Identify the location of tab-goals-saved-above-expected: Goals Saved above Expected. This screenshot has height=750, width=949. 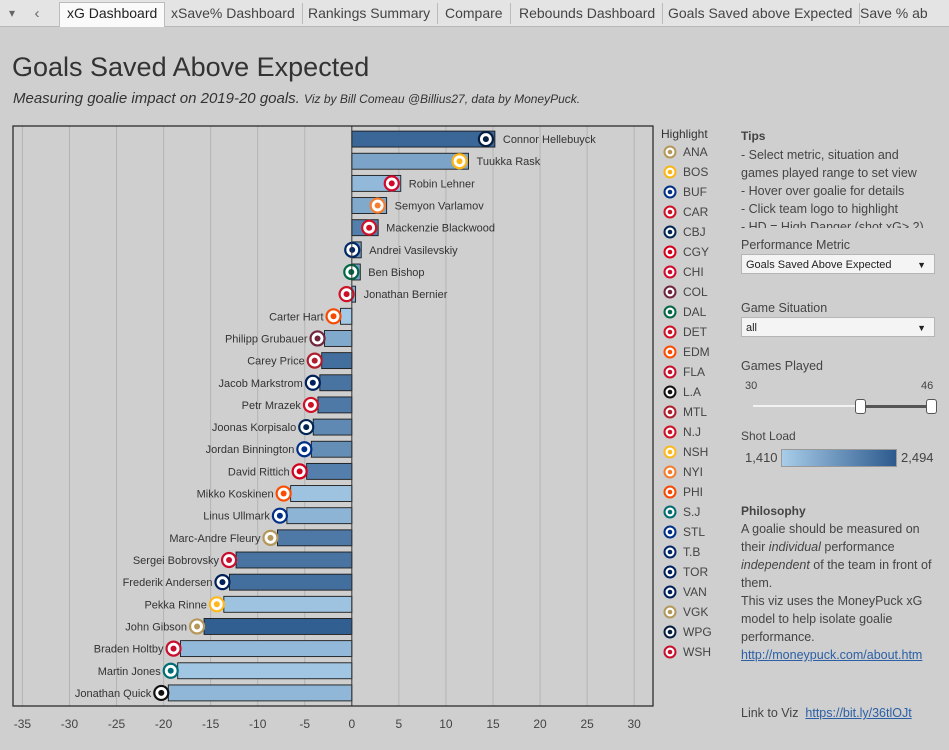
(761, 13).